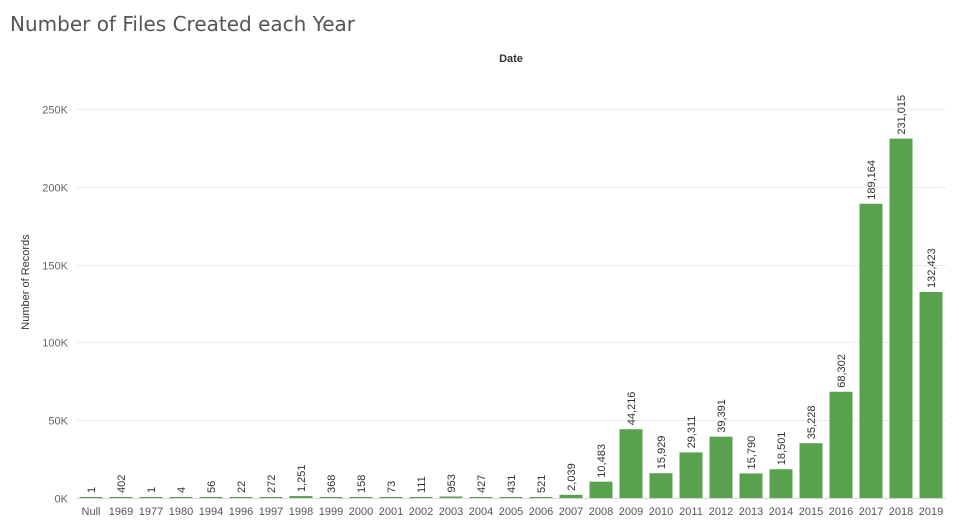  I want to click on y-tick-label: 0K, so click(62, 500).